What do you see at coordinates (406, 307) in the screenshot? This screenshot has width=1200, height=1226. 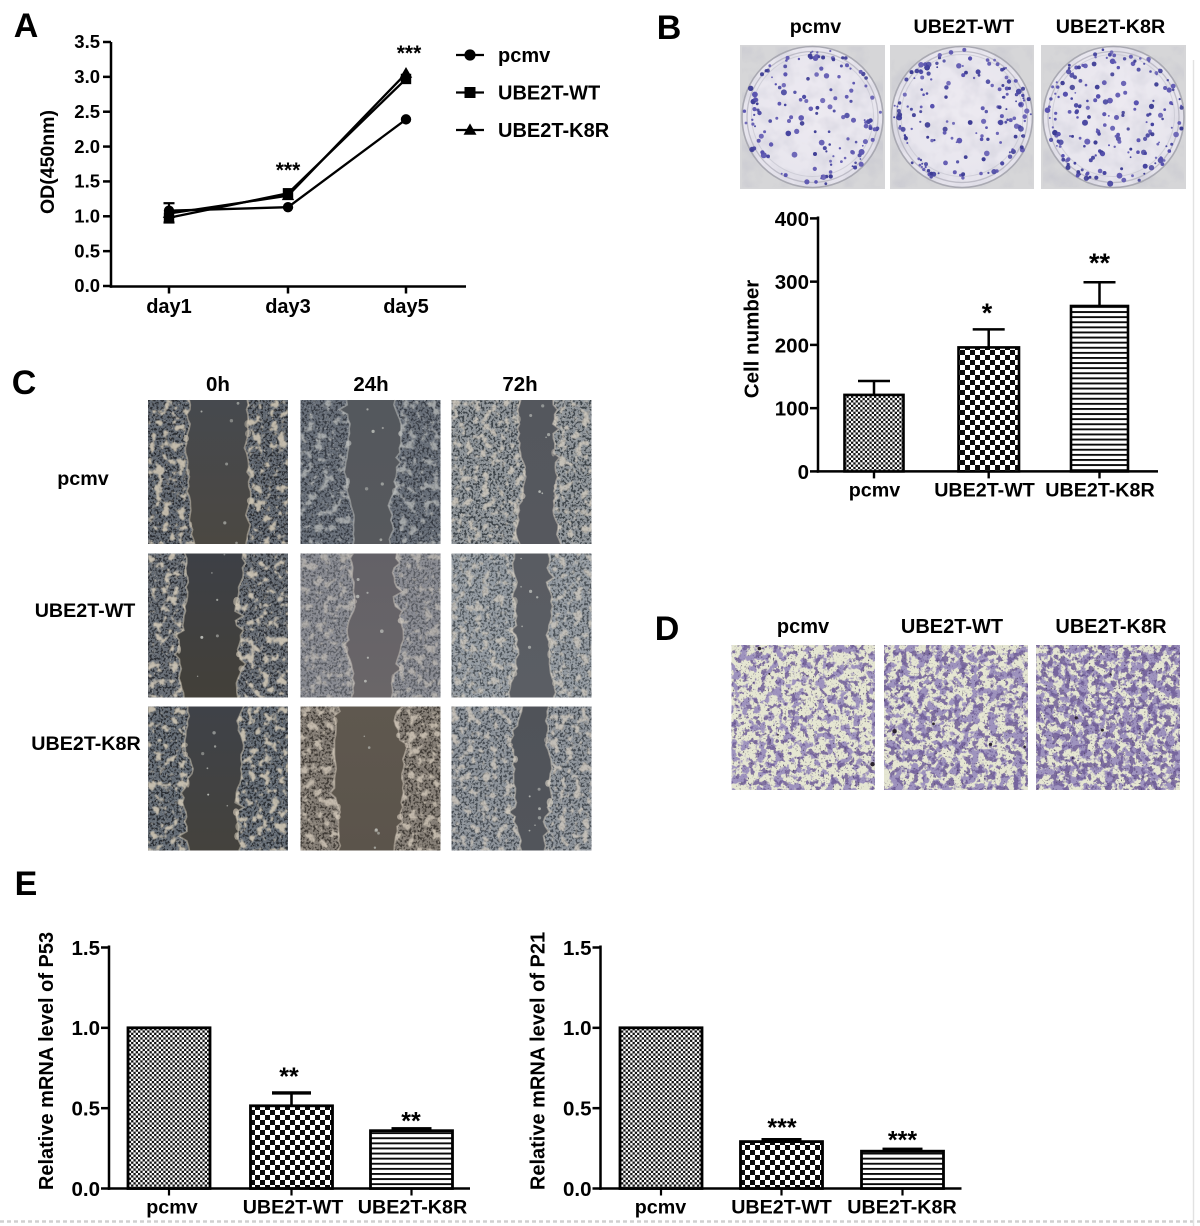 I see `svg-text: day5` at bounding box center [406, 307].